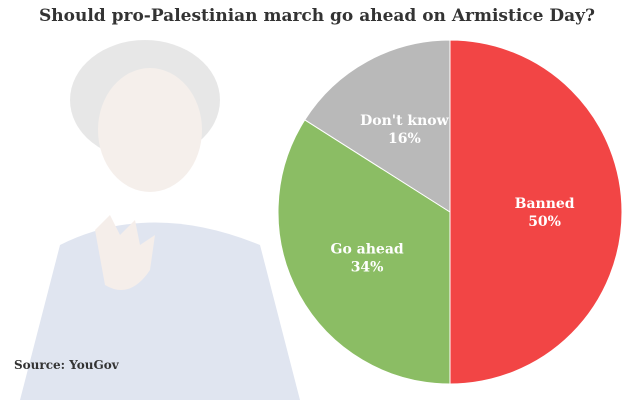 This screenshot has width=634, height=400. I want to click on slice-label: Banned, so click(545, 204).